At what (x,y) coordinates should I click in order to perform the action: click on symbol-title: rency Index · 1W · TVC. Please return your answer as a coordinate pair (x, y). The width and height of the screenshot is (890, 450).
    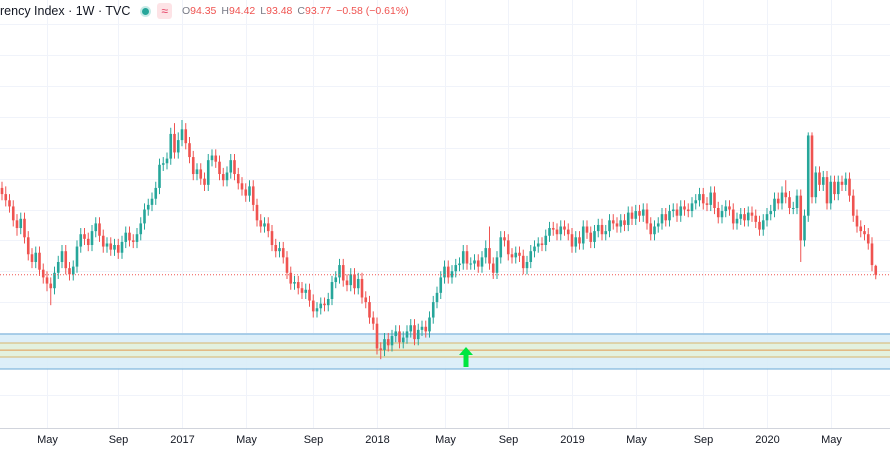
    Looking at the image, I should click on (65, 11).